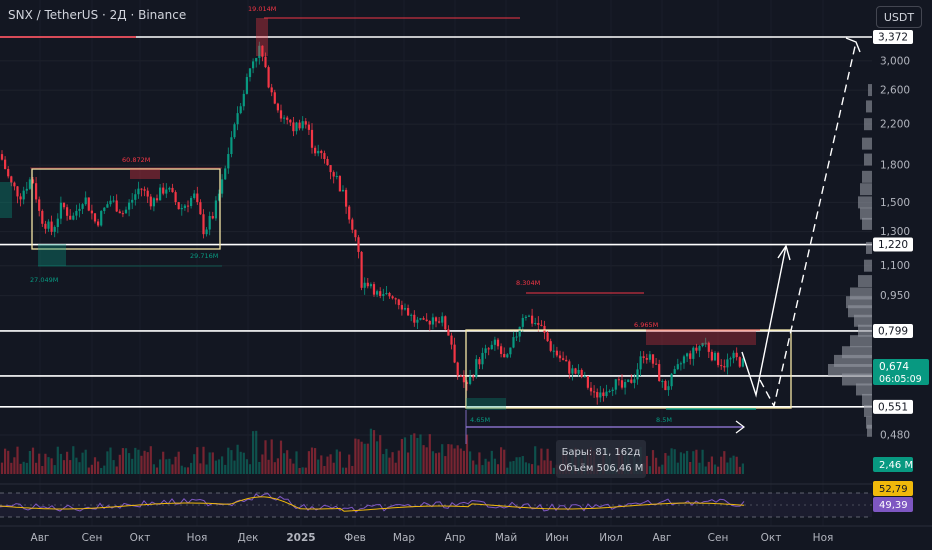 The image size is (932, 550). Describe the element at coordinates (899, 17) in the screenshot. I see `currency-badge: USDT` at that location.